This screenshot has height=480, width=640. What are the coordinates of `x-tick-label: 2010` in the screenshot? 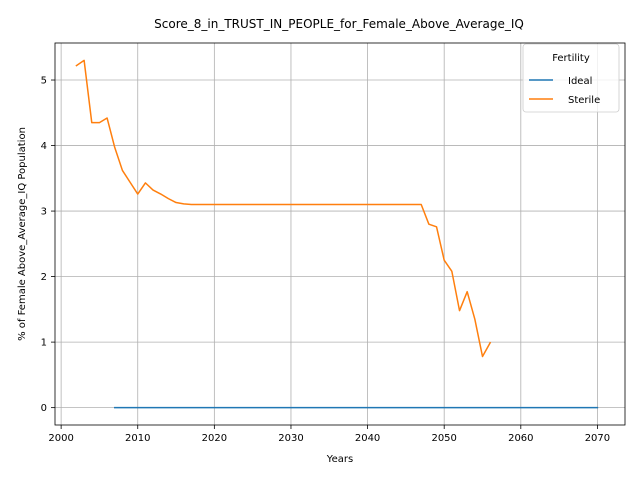 It's located at (137, 438).